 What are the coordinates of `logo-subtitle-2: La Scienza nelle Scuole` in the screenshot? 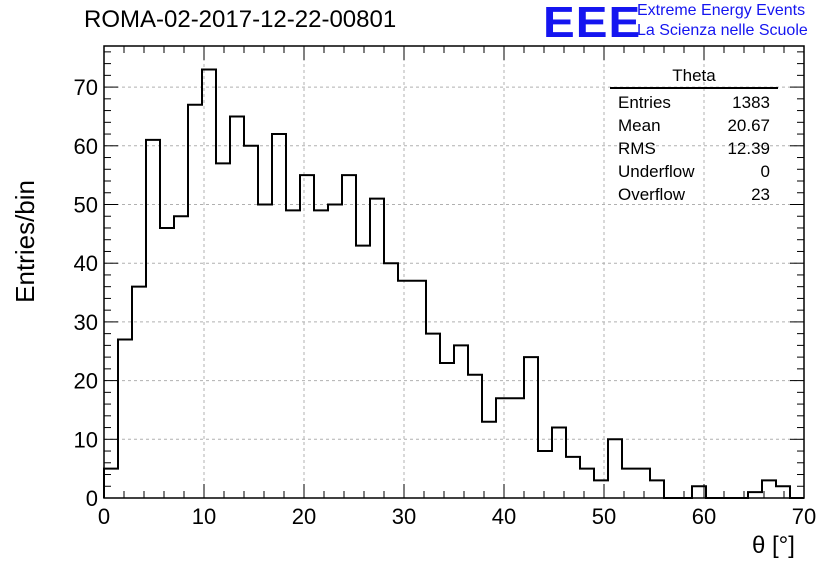 It's located at (722, 30).